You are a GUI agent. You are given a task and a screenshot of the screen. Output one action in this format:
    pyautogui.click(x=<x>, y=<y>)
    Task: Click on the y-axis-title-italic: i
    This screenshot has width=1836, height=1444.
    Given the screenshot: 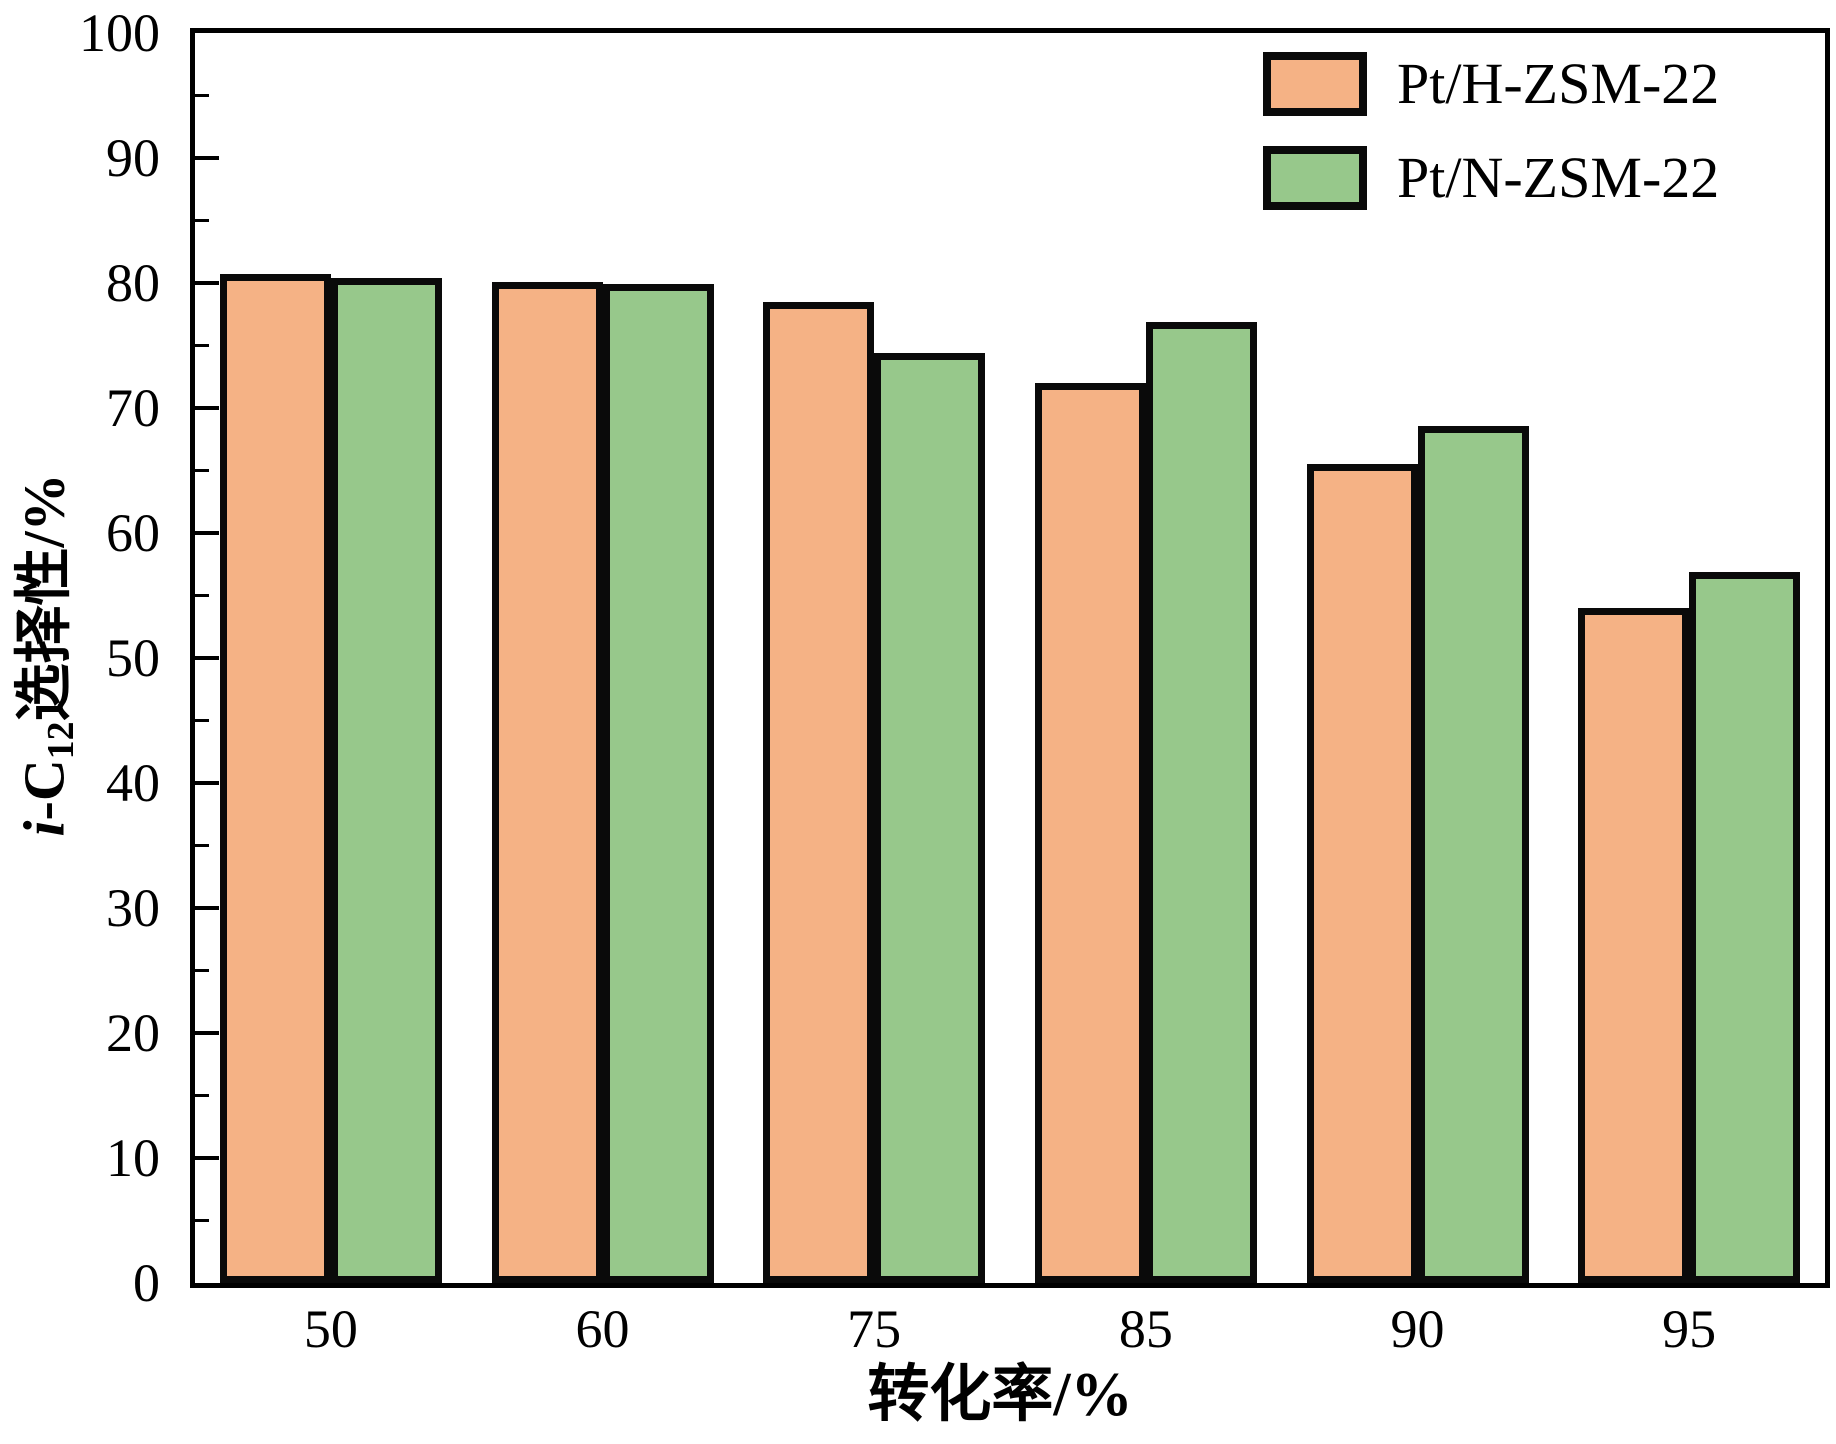 What is the action you would take?
    pyautogui.click(x=44, y=828)
    